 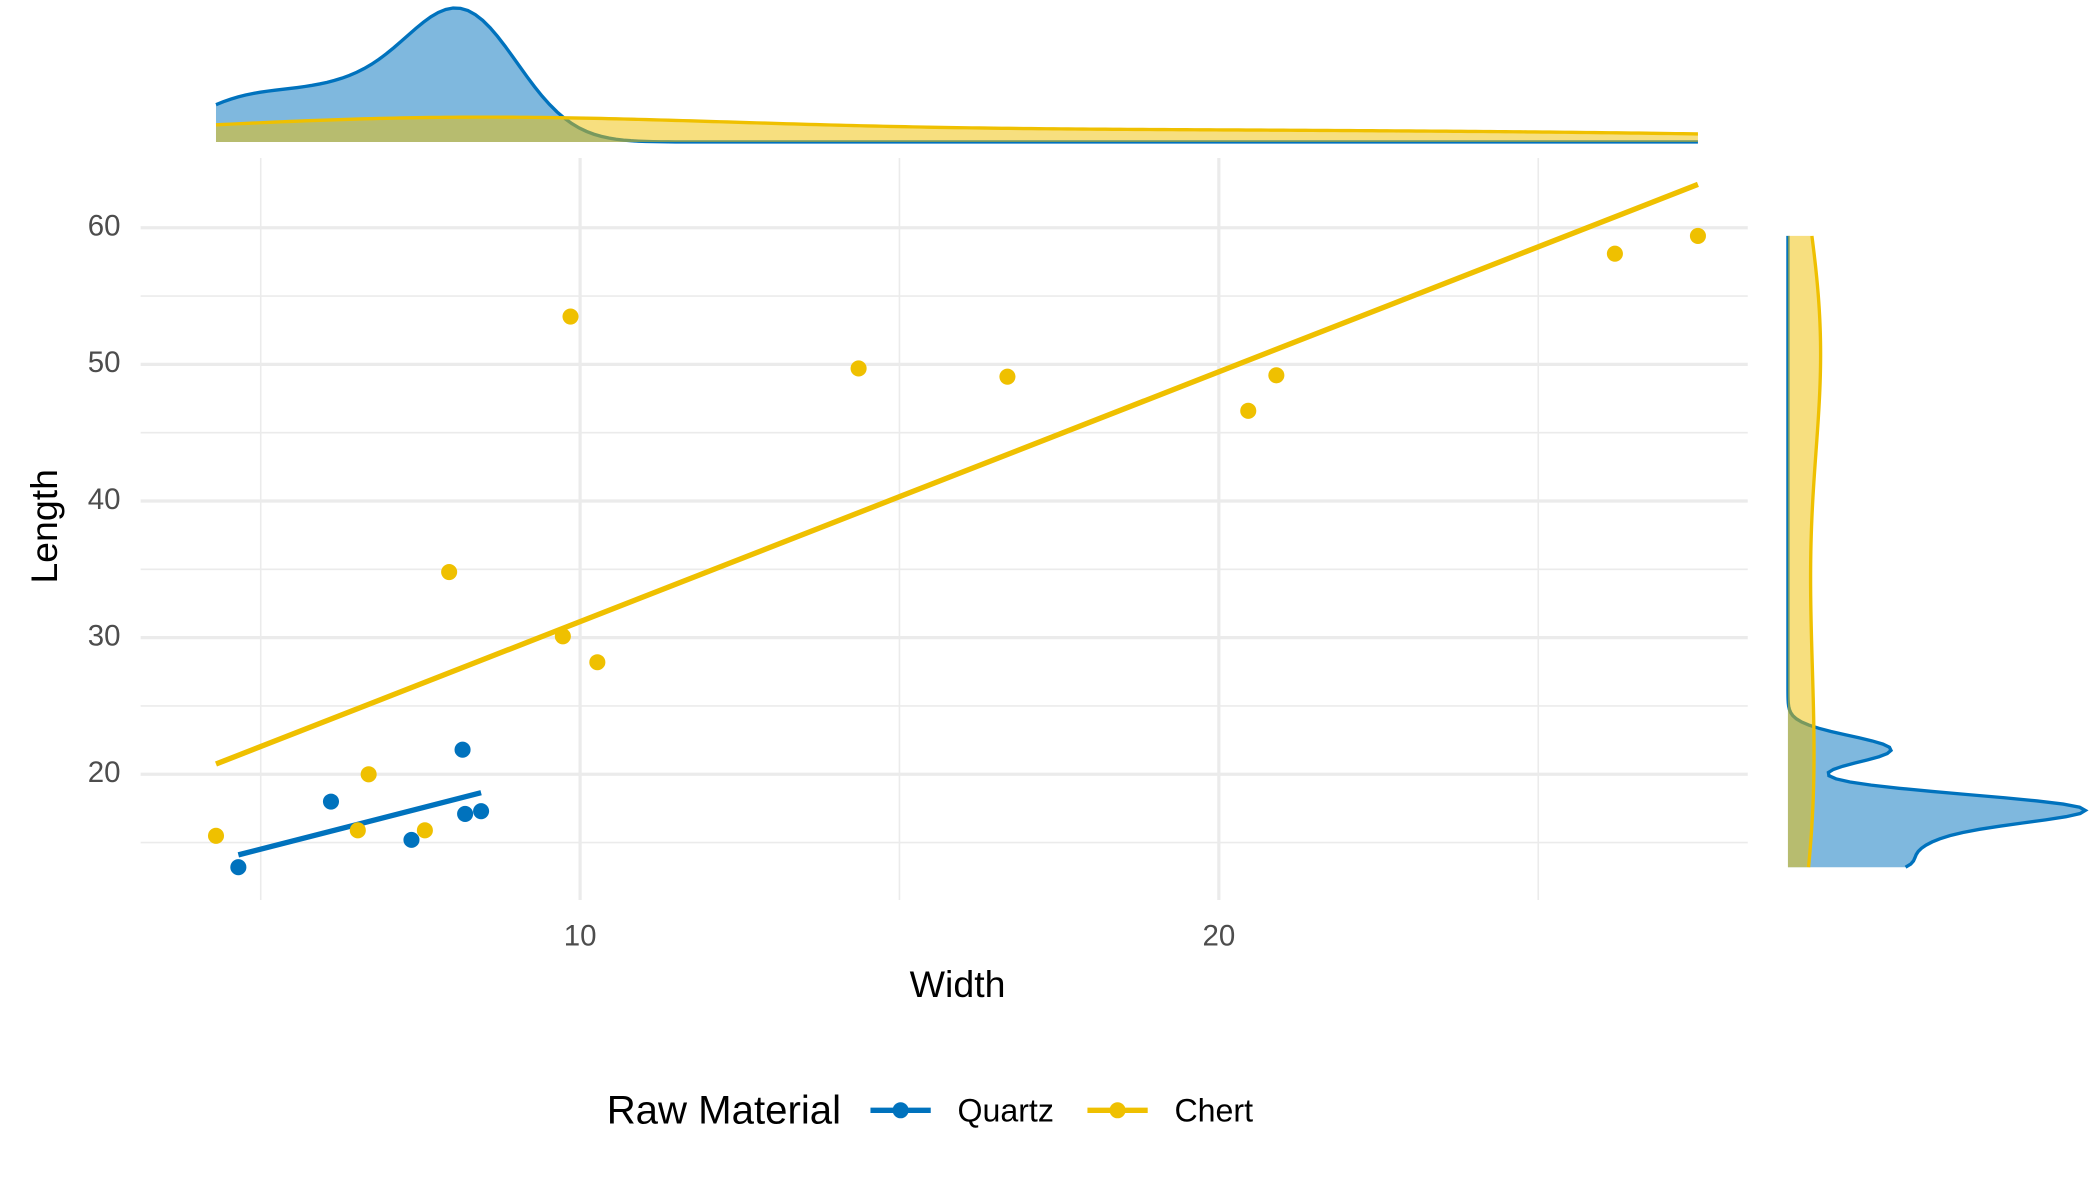 I want to click on legend: Raw Material Quartz Chert, so click(x=930, y=1110).